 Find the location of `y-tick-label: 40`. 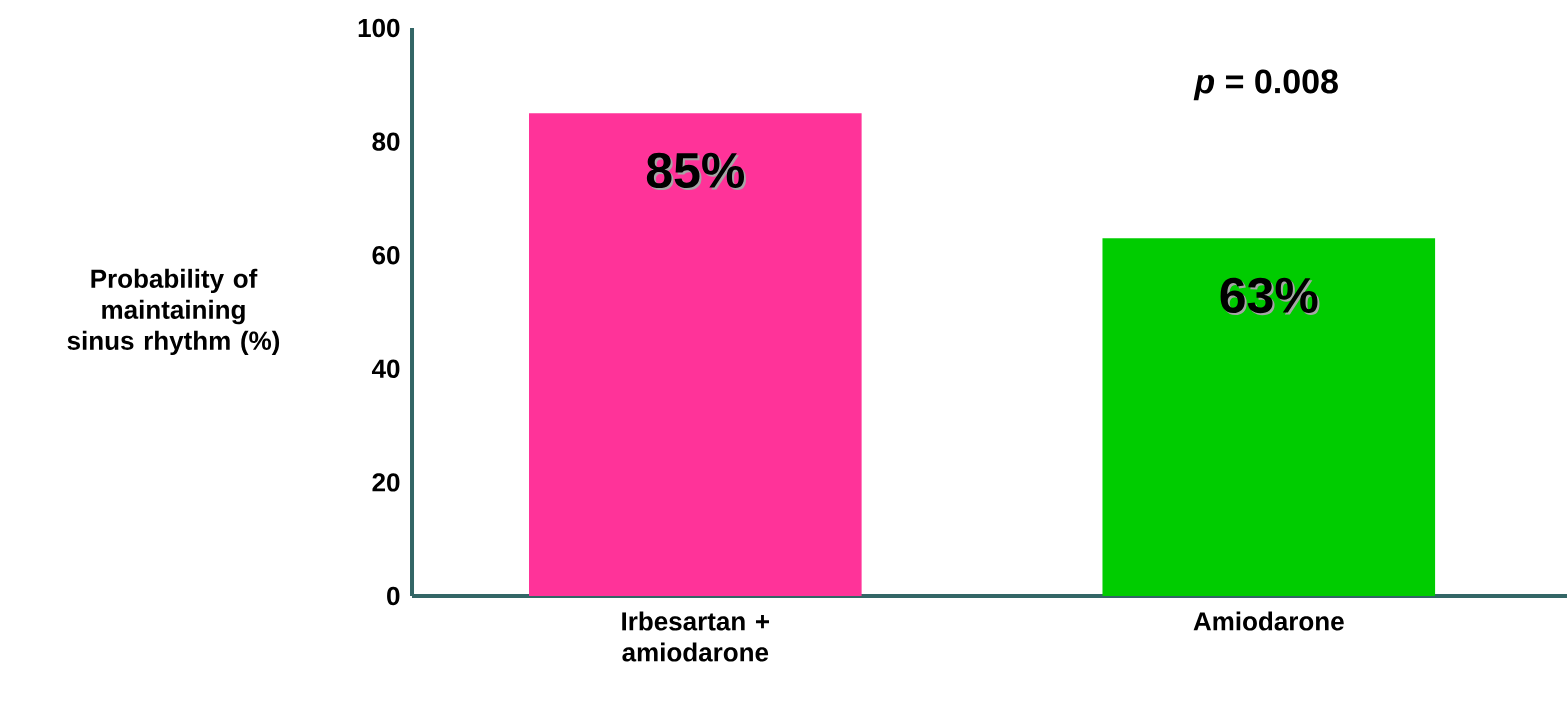

y-tick-label: 40 is located at coordinates (385, 368).